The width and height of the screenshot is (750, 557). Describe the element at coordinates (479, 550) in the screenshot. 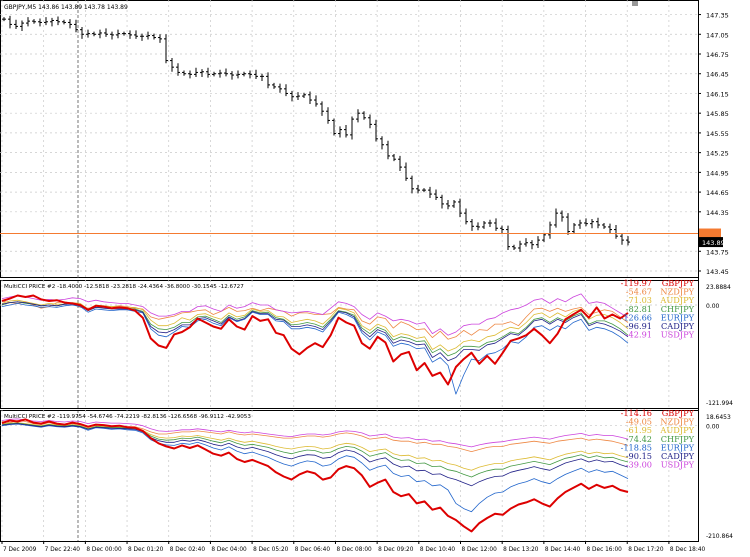

I see `x-tick-label: 8 Dec 12:00` at that location.